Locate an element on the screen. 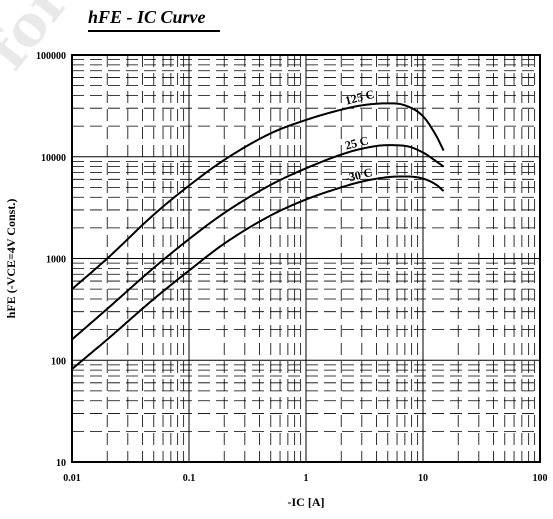  series-label: 25 C is located at coordinates (357, 142).